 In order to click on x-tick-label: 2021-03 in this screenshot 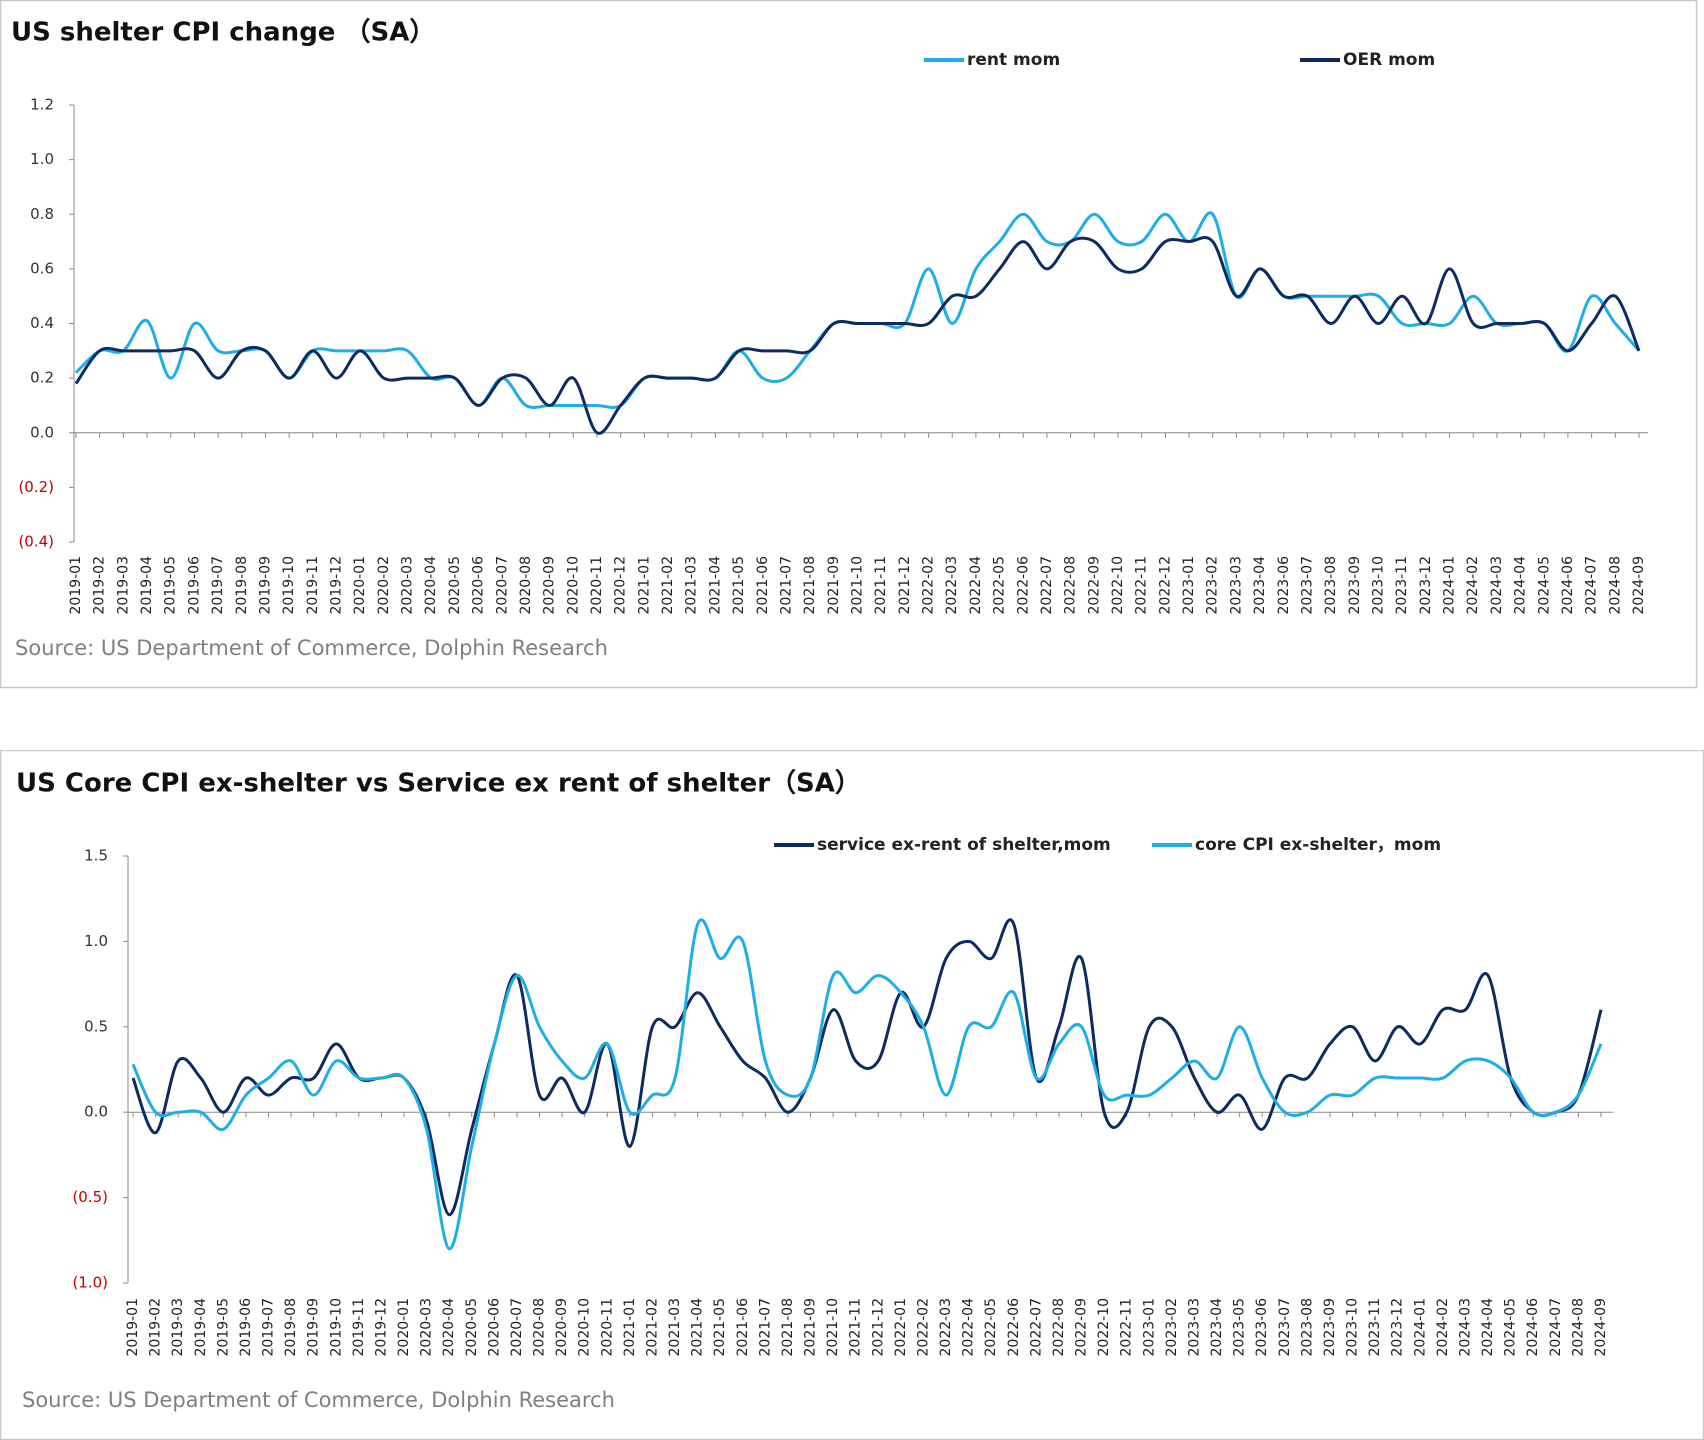, I will do `click(692, 585)`.